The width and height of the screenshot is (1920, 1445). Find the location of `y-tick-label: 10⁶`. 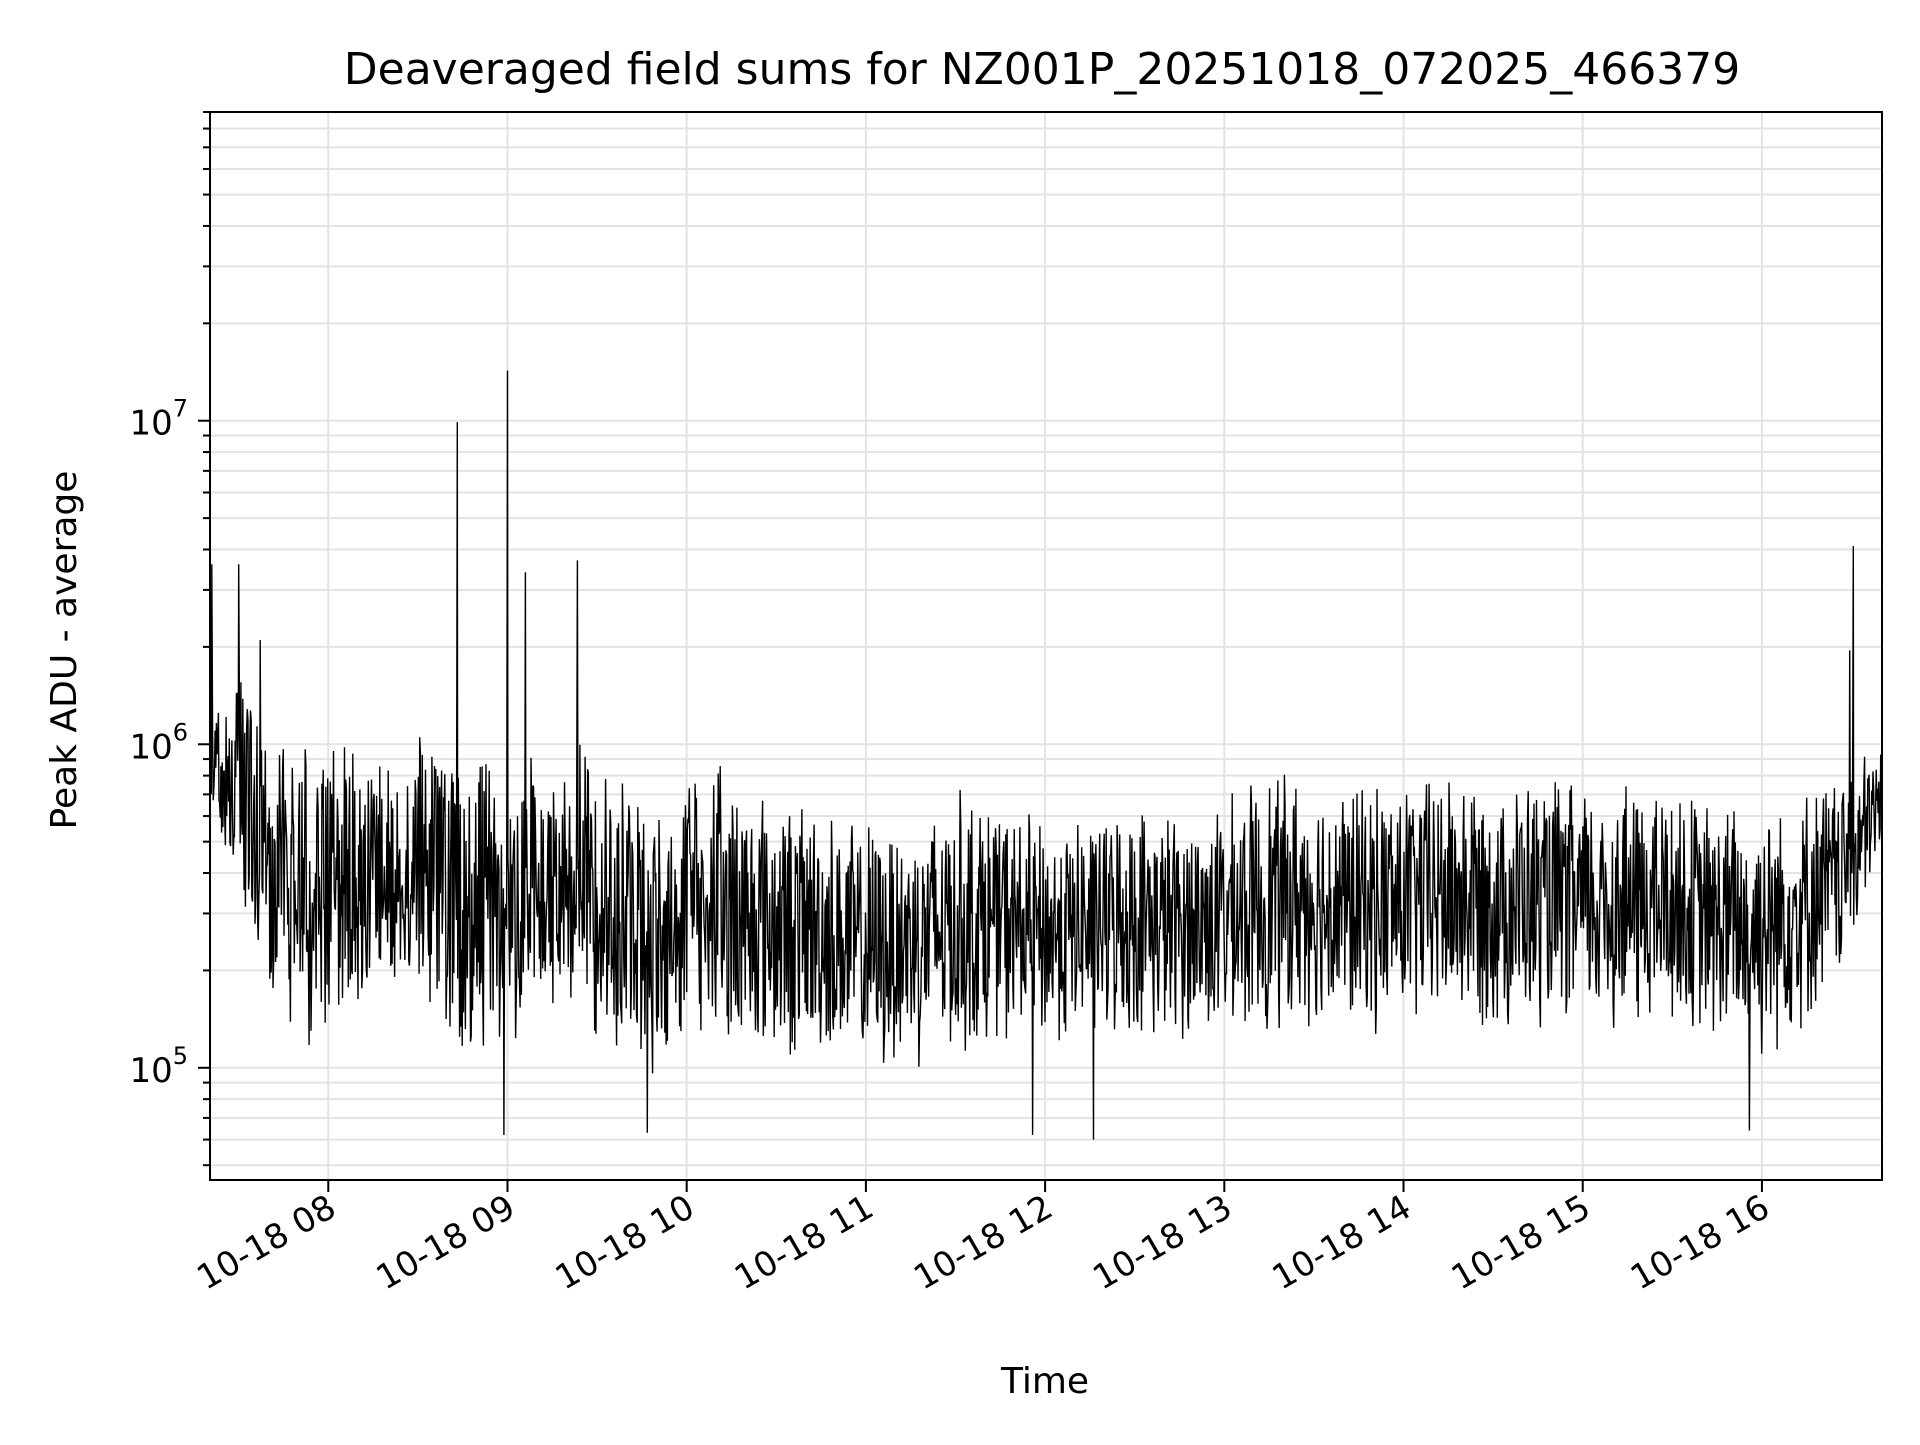

y-tick-label: 10⁶ is located at coordinates (158, 742).